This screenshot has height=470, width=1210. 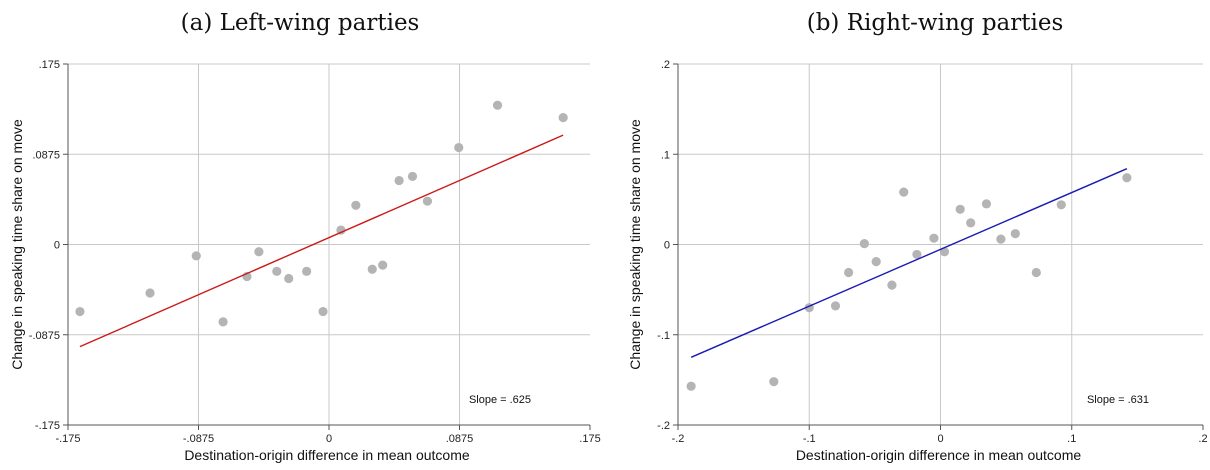 What do you see at coordinates (67, 439) in the screenshot?
I see `x-tick-label: -.175` at bounding box center [67, 439].